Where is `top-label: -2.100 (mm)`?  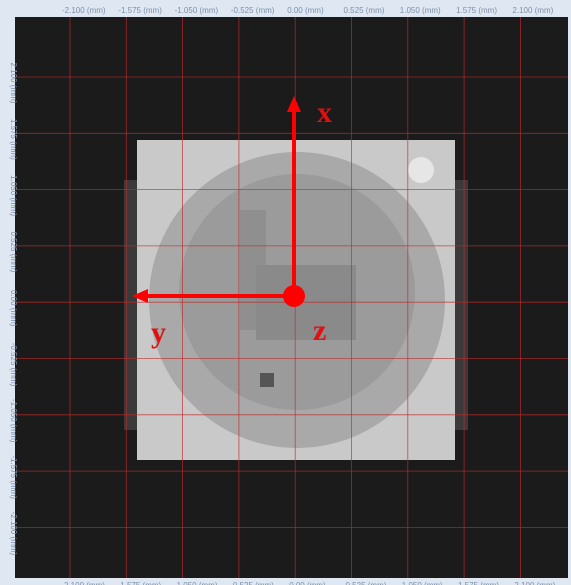 top-label: -2.100 (mm) is located at coordinates (84, 10).